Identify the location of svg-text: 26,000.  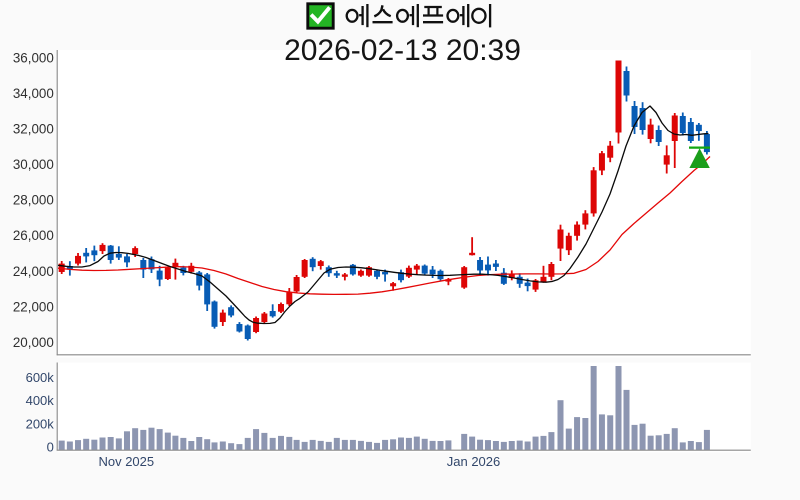
(33, 235).